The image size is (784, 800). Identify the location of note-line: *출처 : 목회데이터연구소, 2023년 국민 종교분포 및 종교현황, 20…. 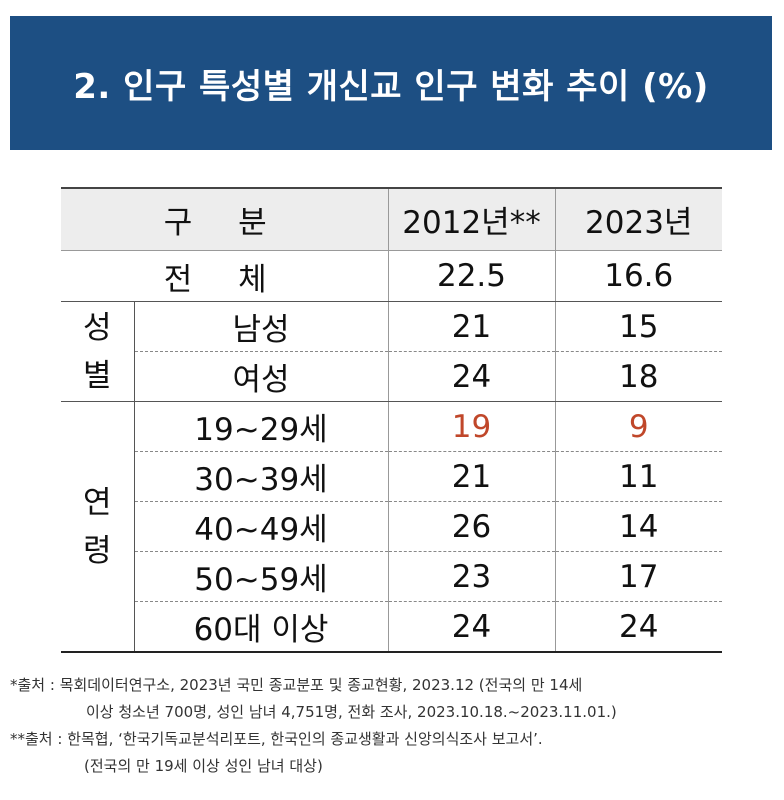
(296, 685).